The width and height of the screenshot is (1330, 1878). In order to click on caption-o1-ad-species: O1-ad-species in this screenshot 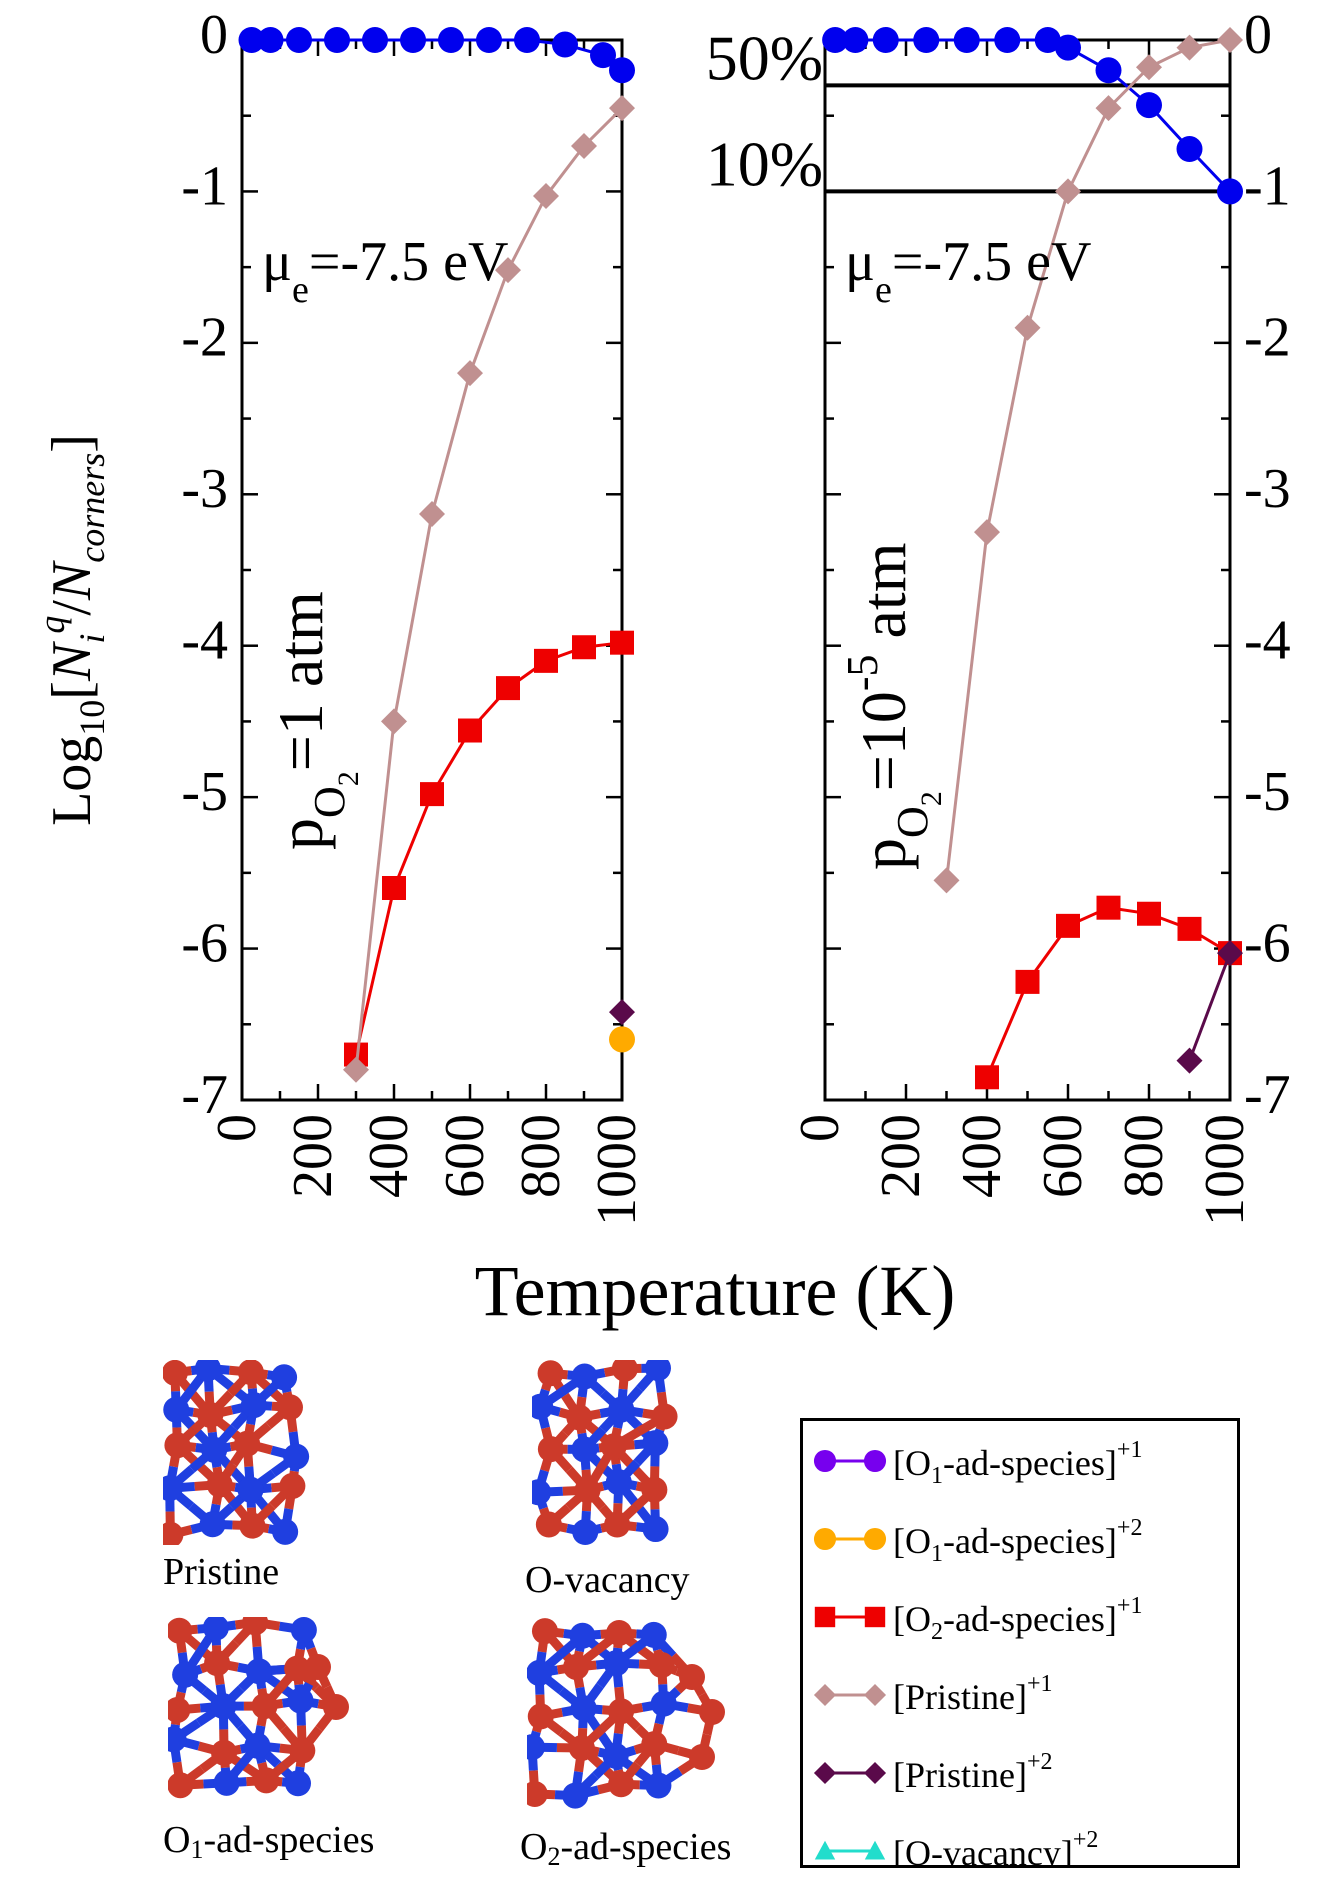, I will do `click(269, 1841)`.